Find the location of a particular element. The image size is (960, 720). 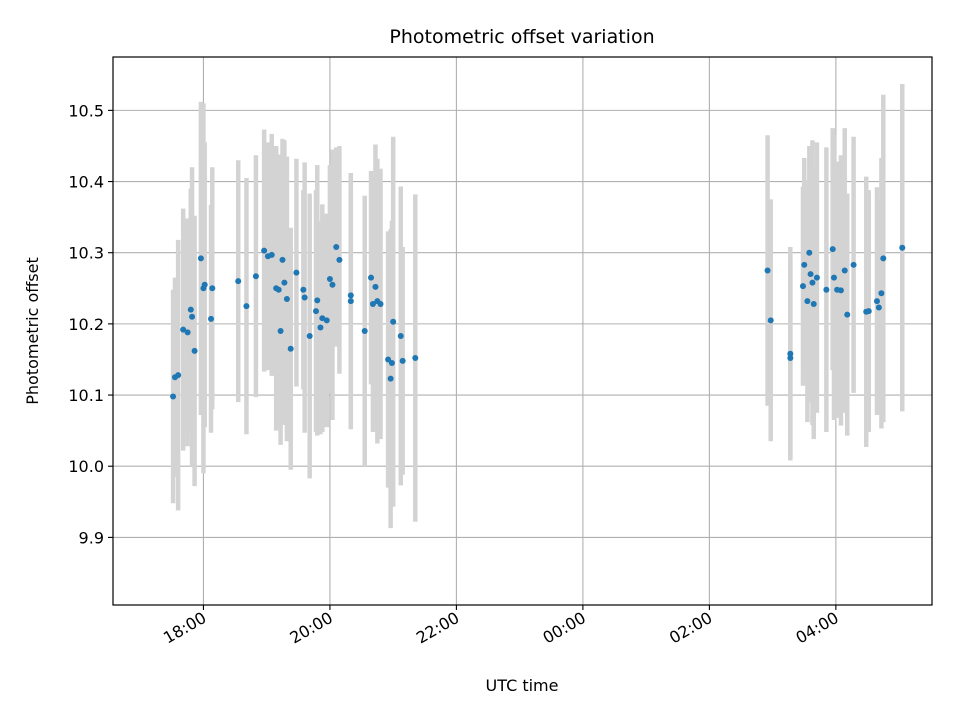

y-tick-label: 9.9 is located at coordinates (91, 537).